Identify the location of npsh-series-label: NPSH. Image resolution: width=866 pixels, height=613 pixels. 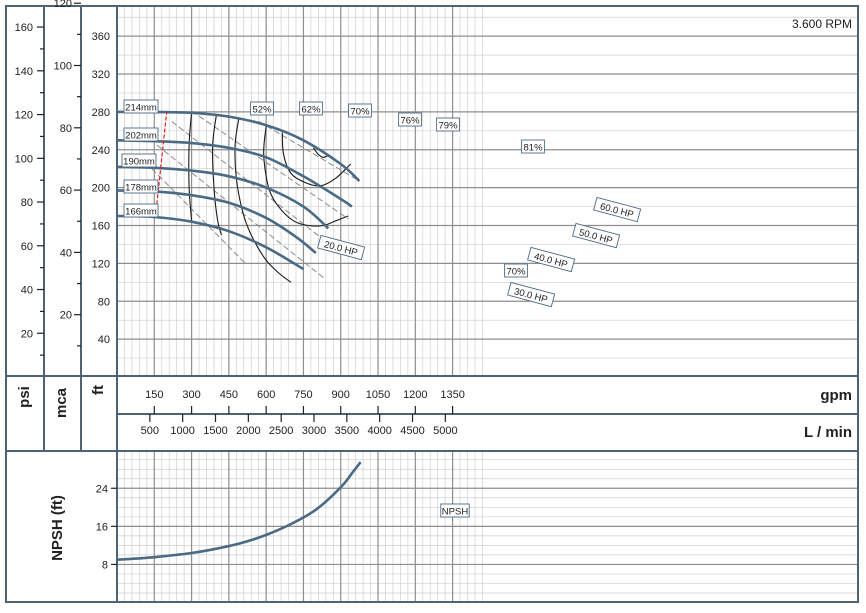
(455, 510).